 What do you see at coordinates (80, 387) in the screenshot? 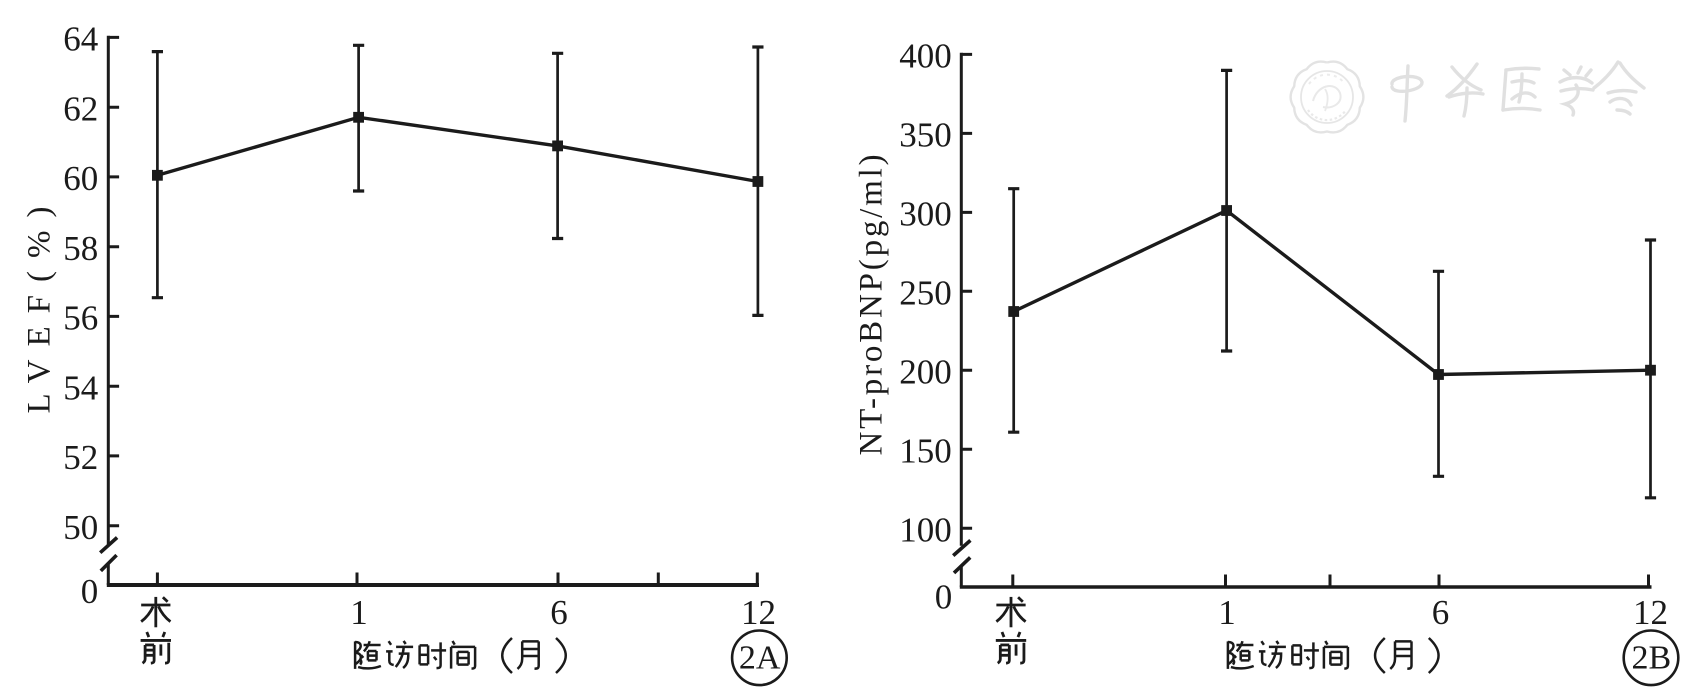
I see `svg-text: 54` at bounding box center [80, 387].